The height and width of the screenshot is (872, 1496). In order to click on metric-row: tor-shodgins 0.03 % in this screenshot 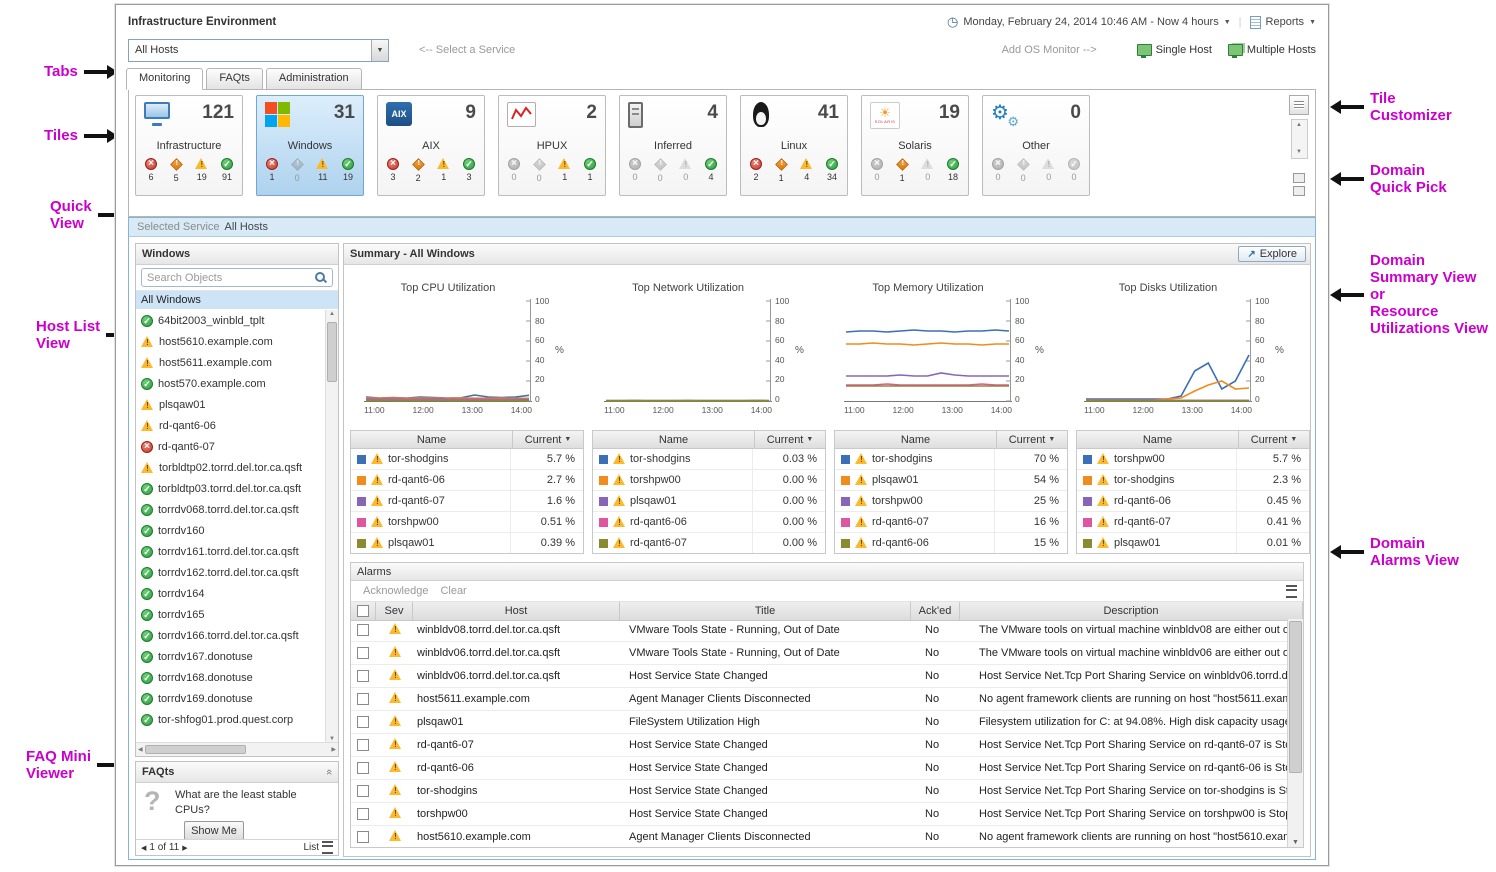, I will do `click(709, 459)`.